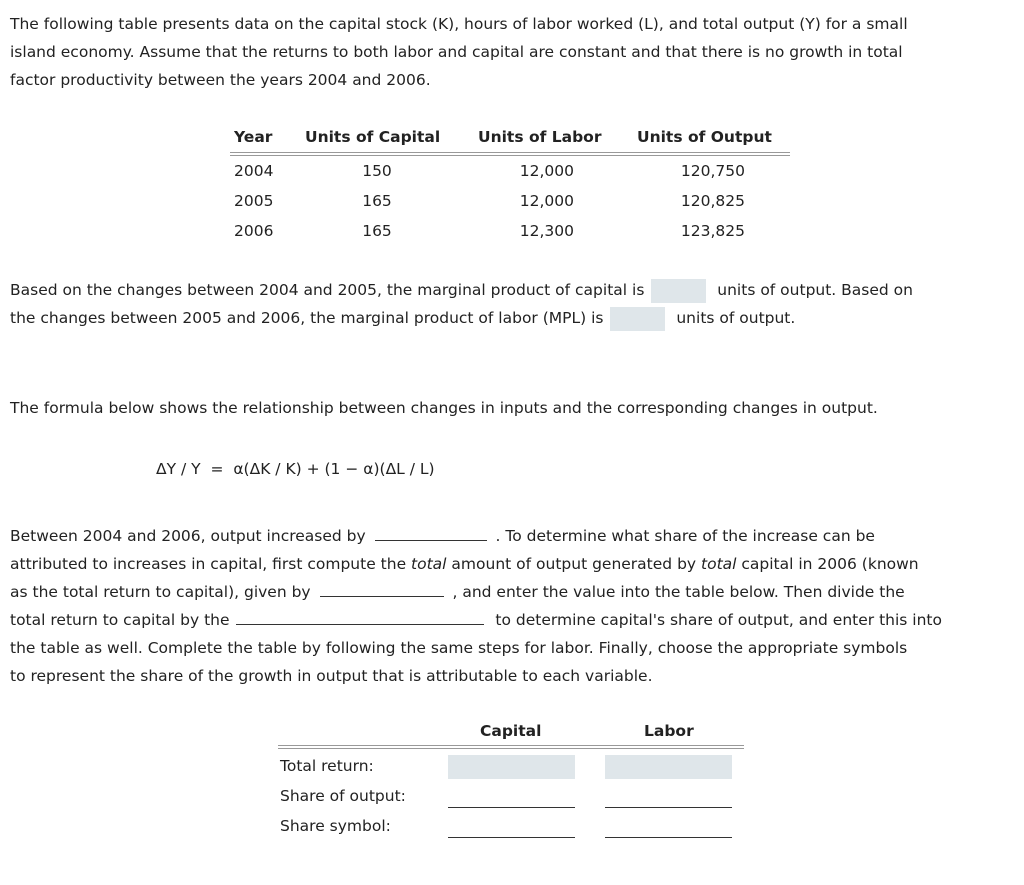 This screenshot has height=885, width=1024. I want to click on formula-rhs: α(ΔK / K) + (1 − α)(ΔL / L), so click(334, 469).